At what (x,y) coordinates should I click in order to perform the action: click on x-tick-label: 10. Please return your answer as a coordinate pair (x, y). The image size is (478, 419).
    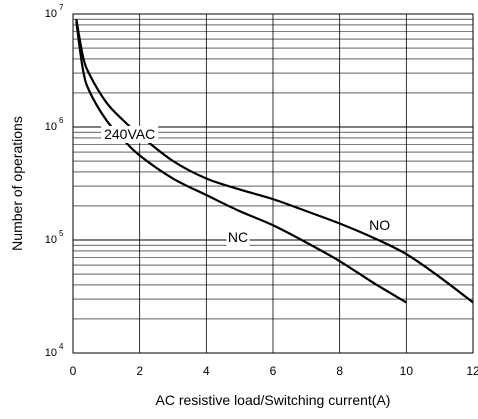
    Looking at the image, I should click on (407, 371).